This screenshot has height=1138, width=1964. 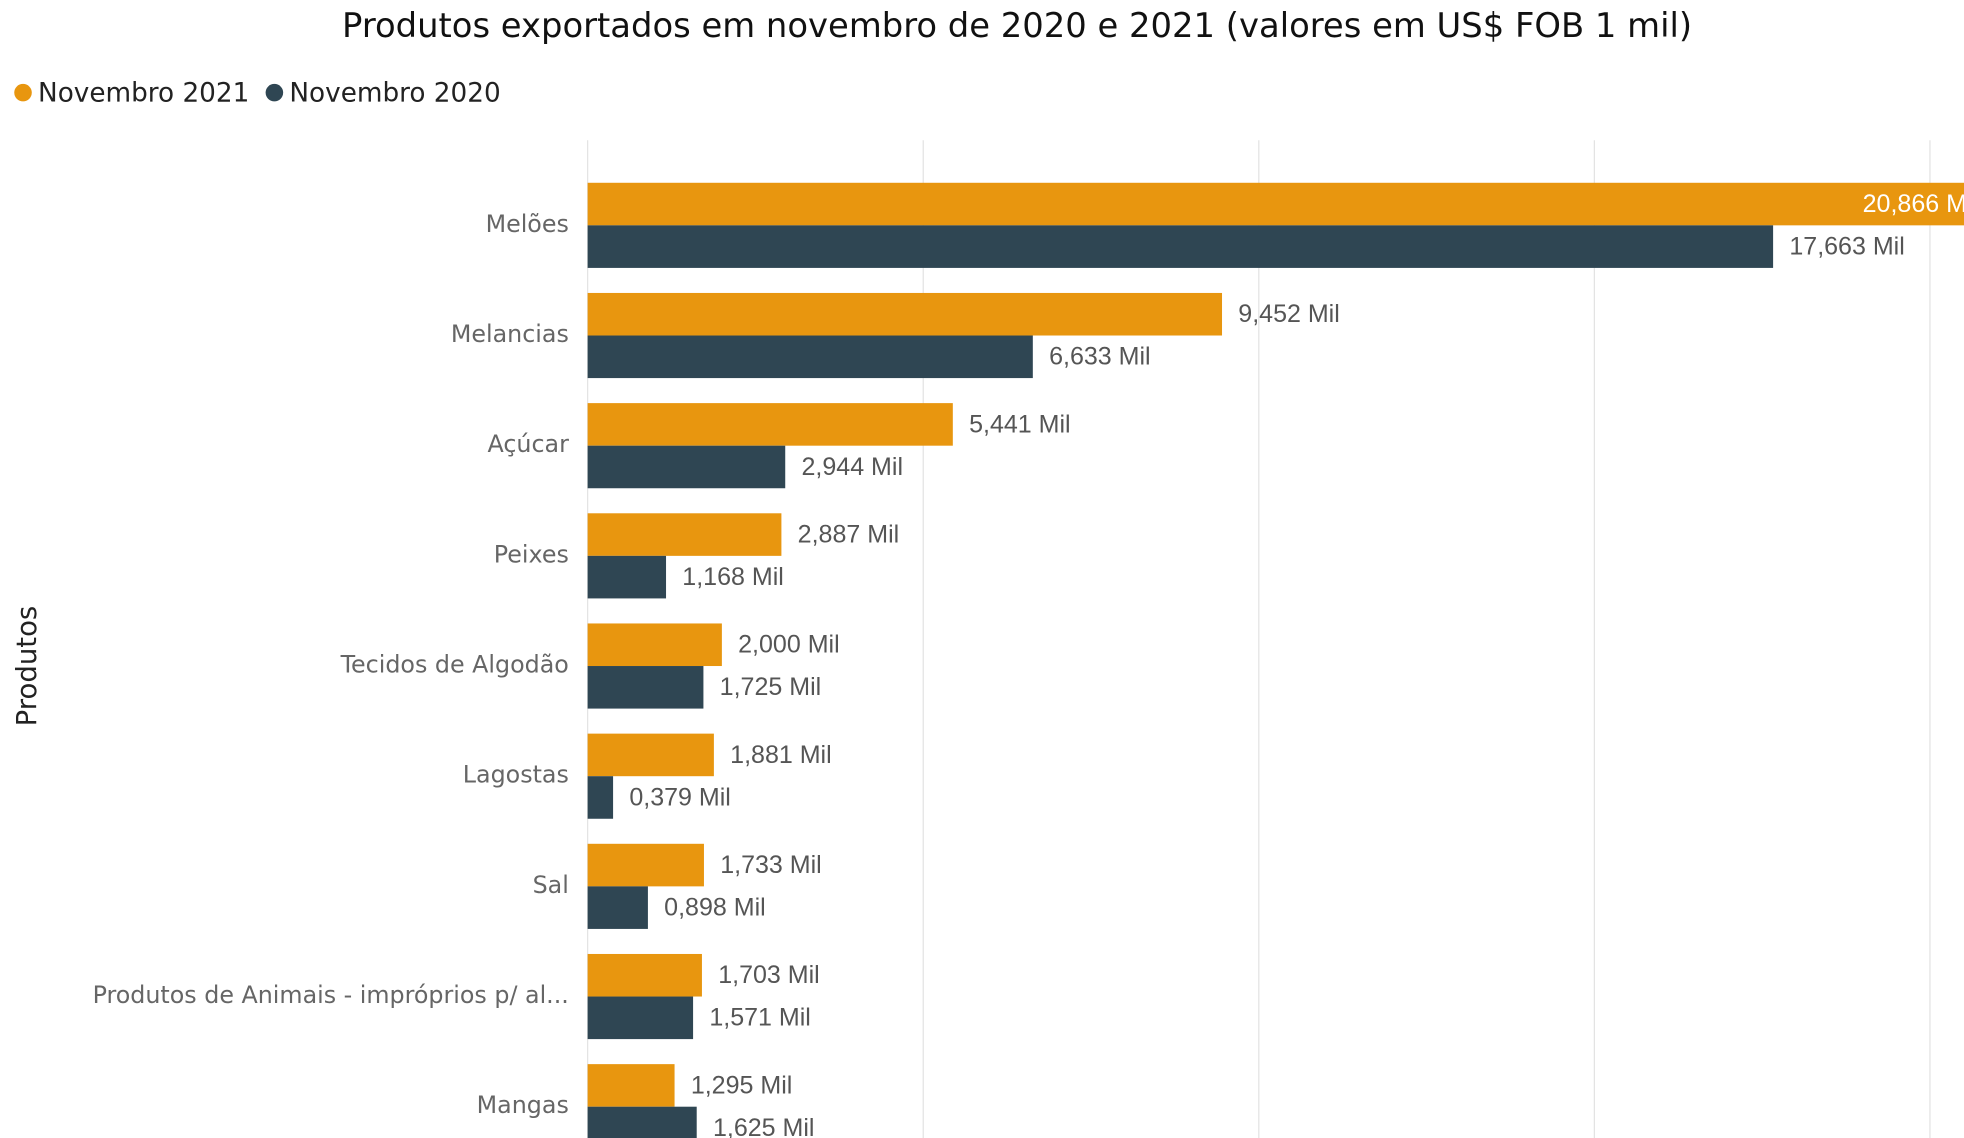 What do you see at coordinates (715, 908) in the screenshot?
I see `data-label: 0,898 Mil` at bounding box center [715, 908].